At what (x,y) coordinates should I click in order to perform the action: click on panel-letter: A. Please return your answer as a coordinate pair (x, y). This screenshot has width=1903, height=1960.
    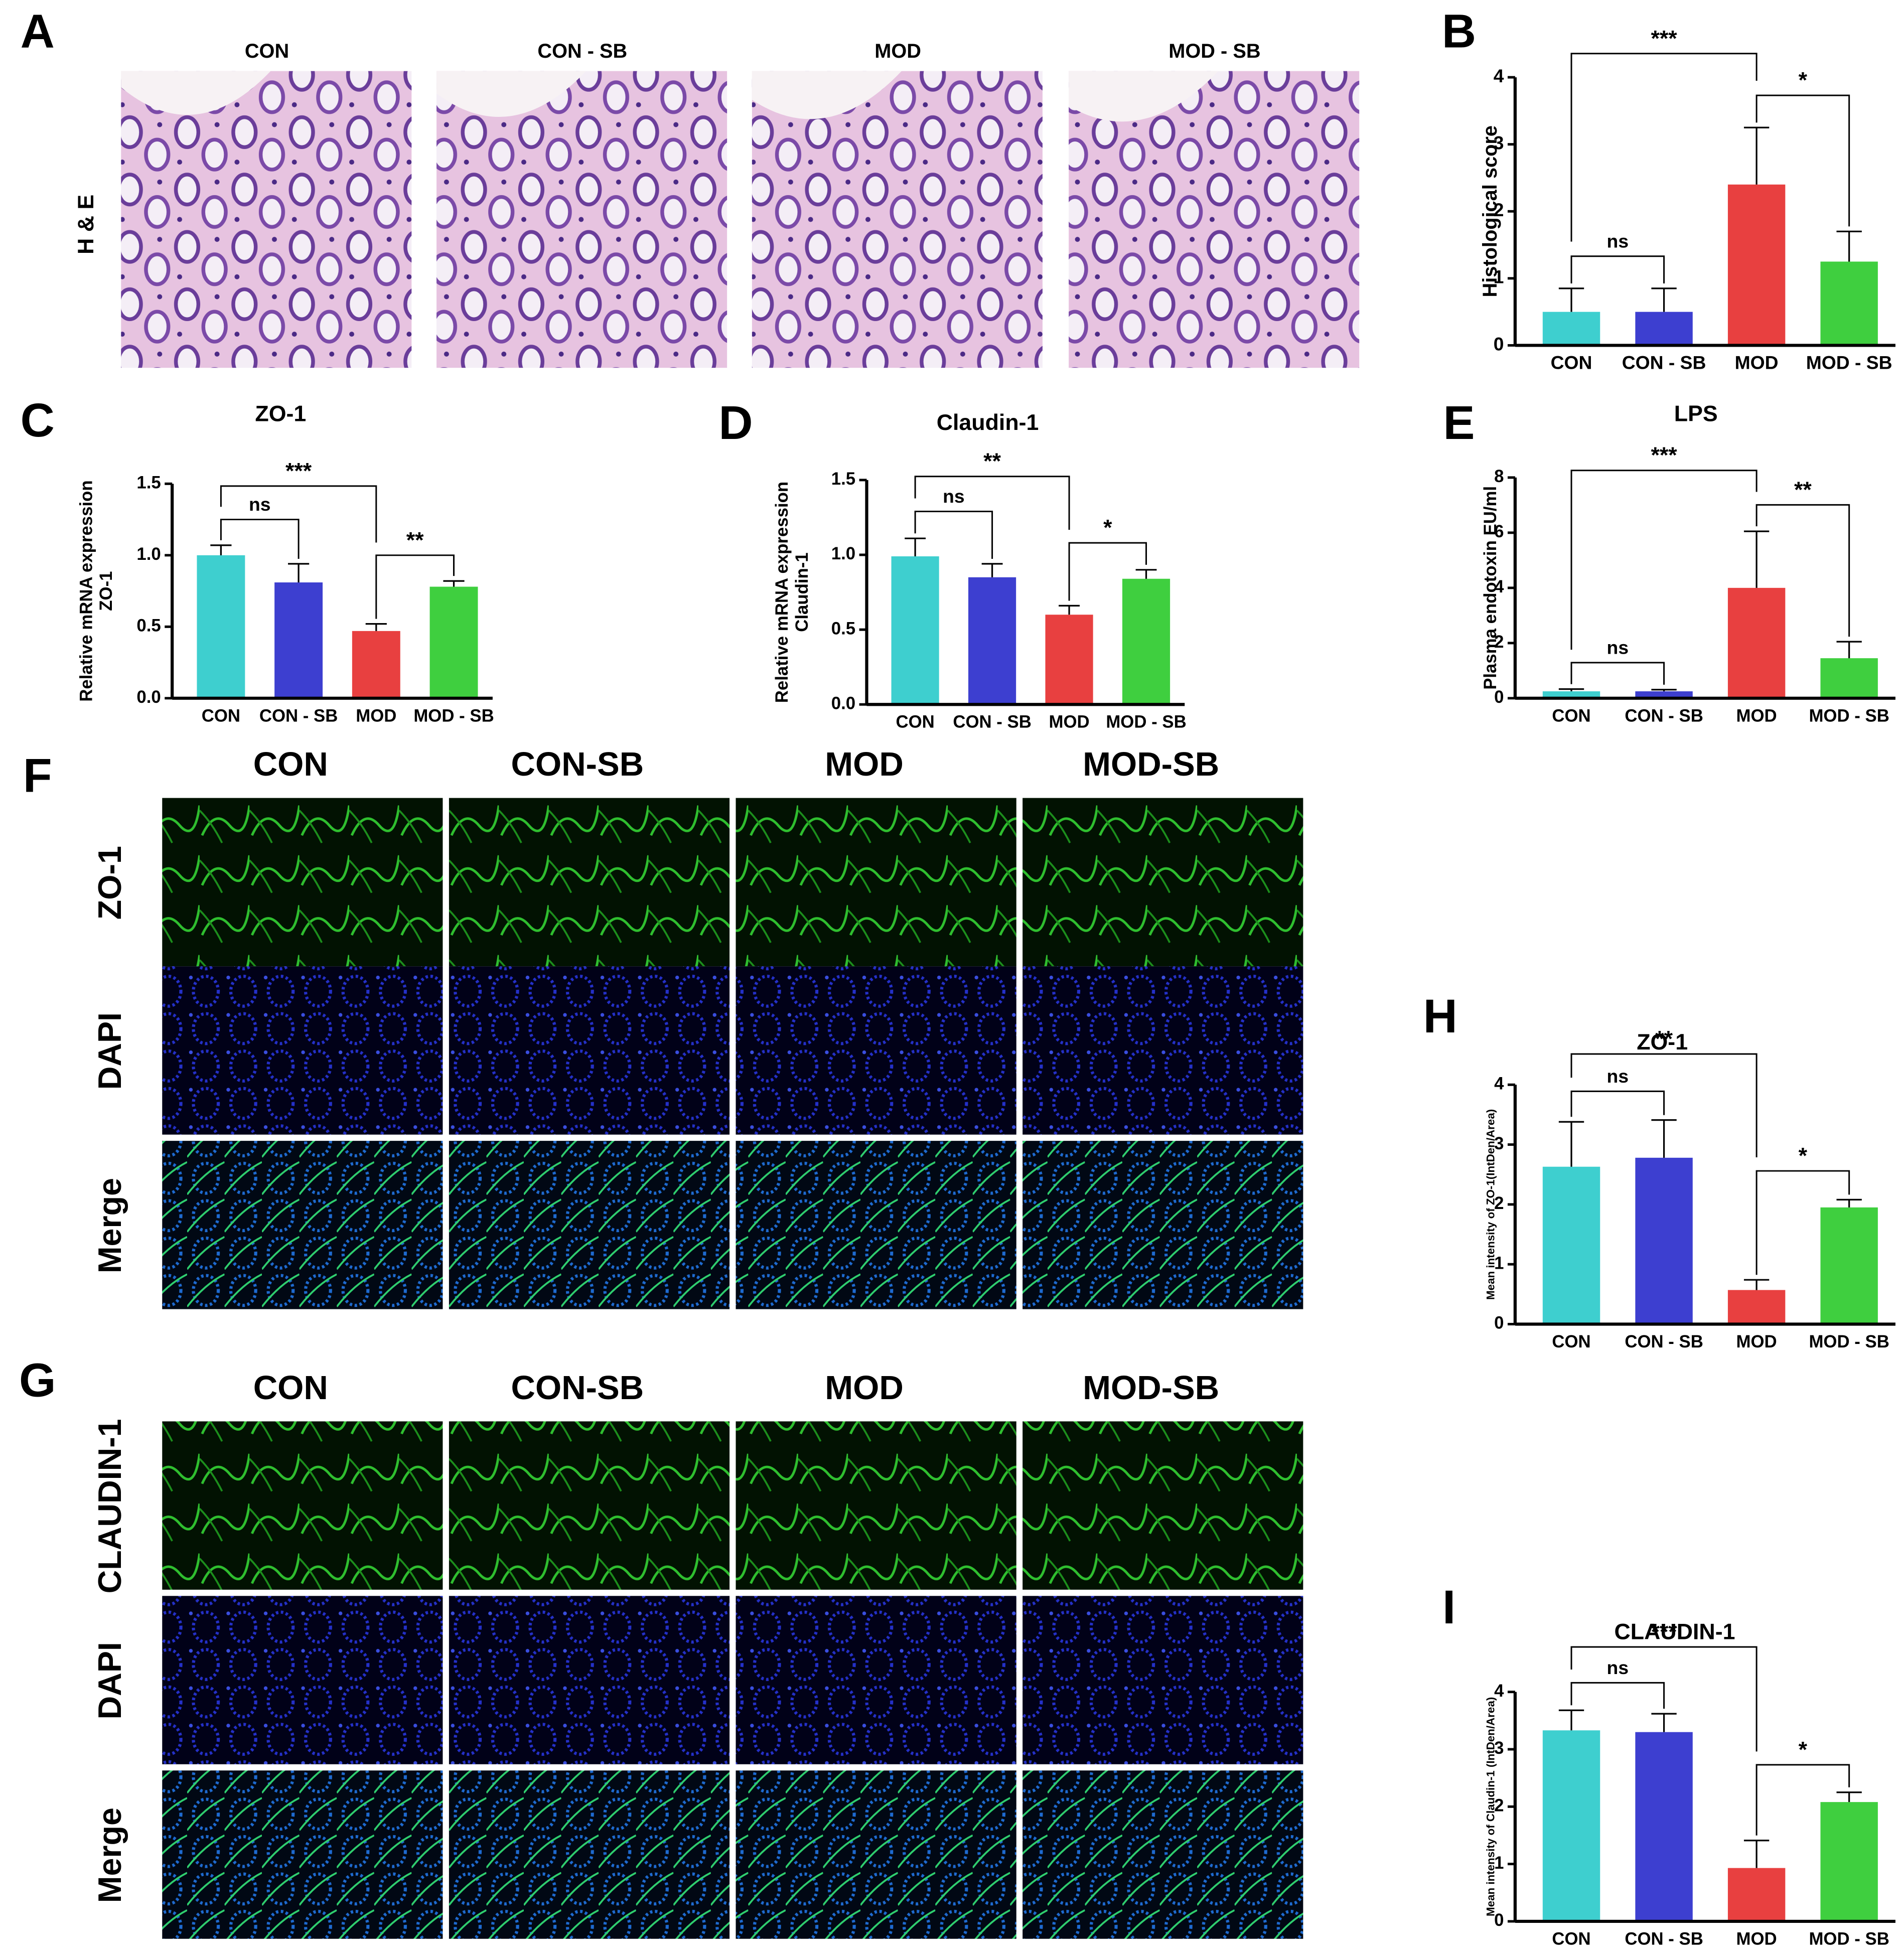
    Looking at the image, I should click on (38, 32).